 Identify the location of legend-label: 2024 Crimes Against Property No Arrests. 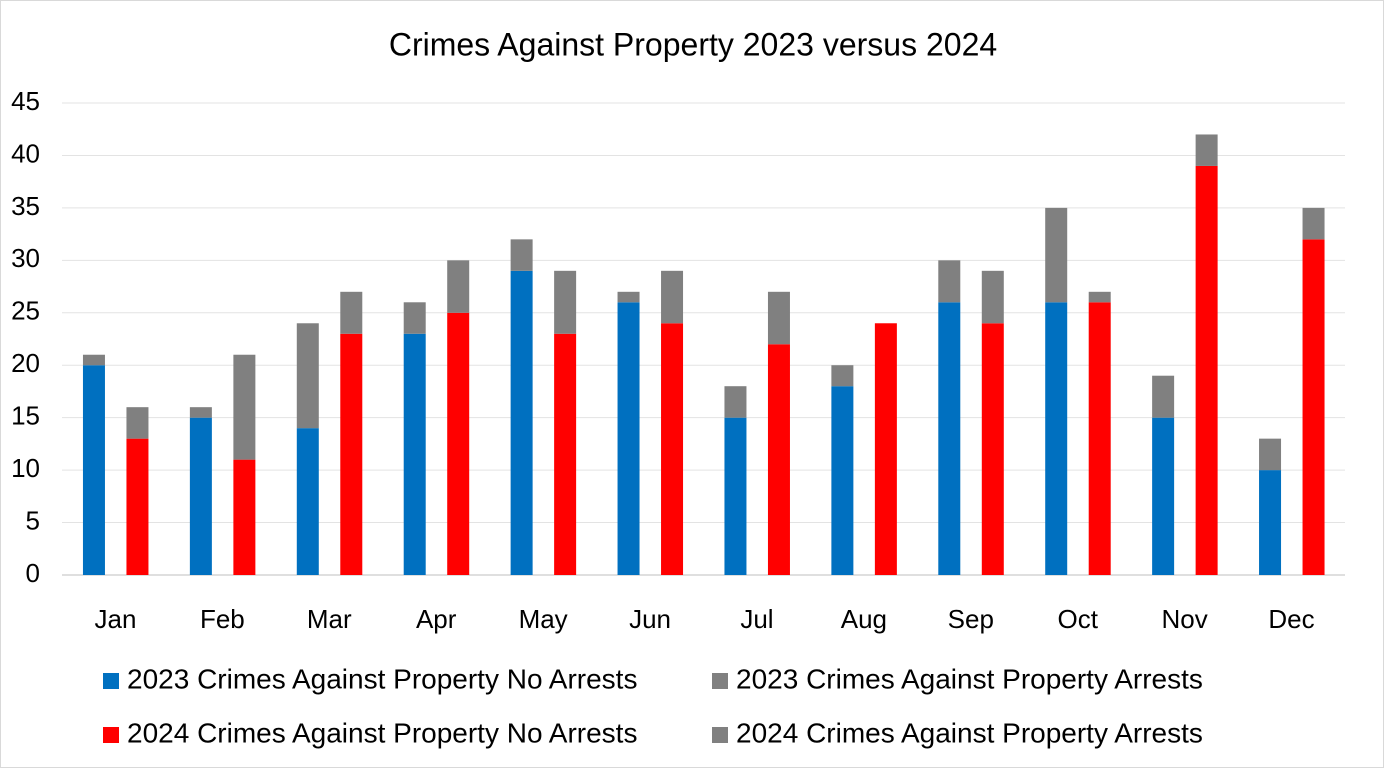
(382, 732).